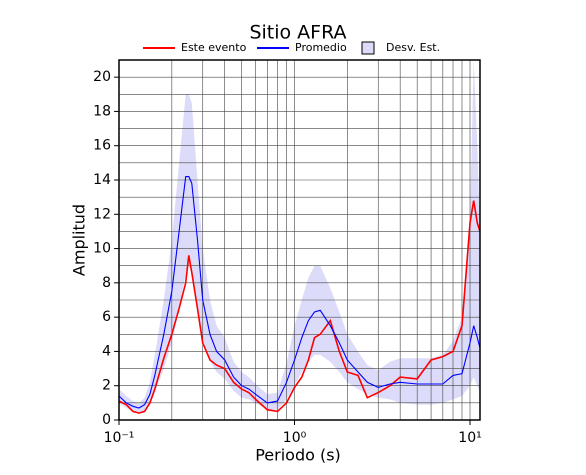 The width and height of the screenshot is (586, 475). I want to click on legend-label: Promedio, so click(321, 47).